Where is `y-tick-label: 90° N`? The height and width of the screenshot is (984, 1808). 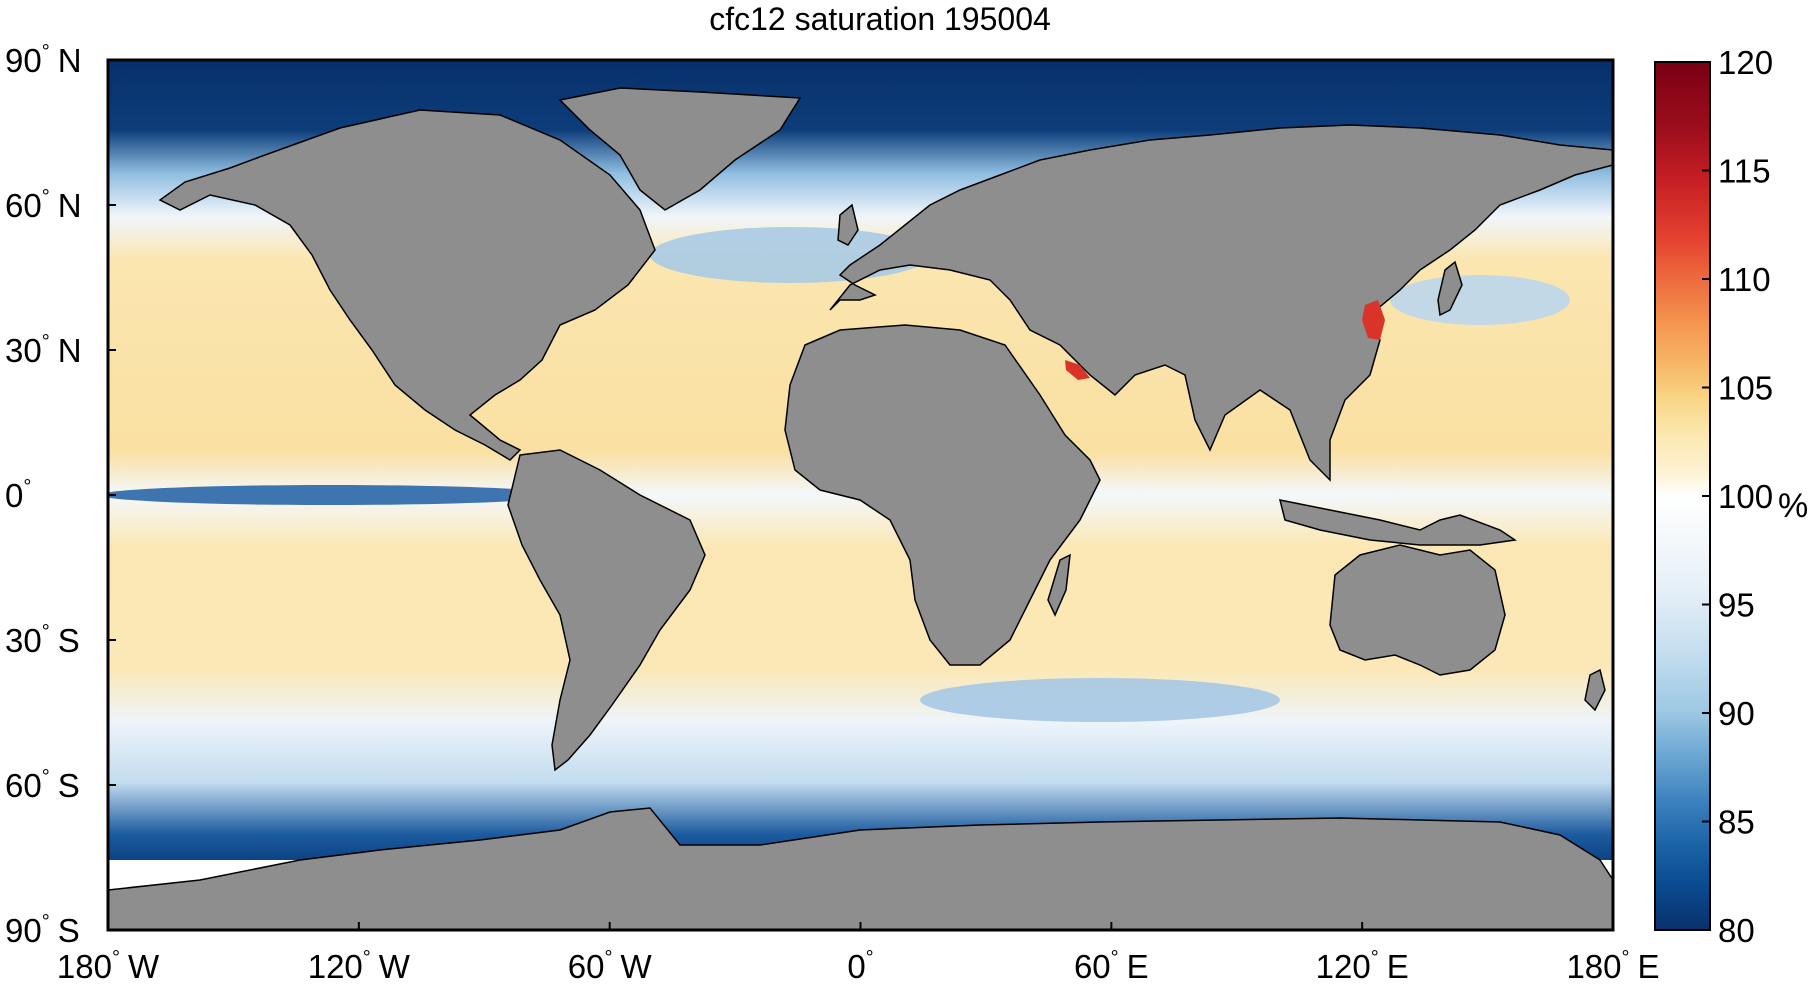
y-tick-label: 90° N is located at coordinates (43, 60).